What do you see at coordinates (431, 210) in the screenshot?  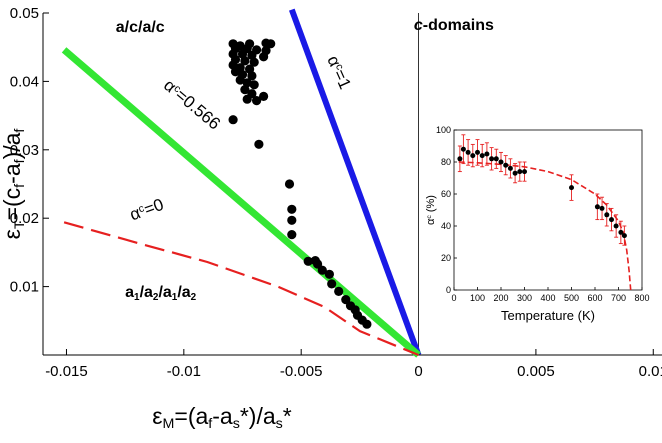 I see `inset-y-axis-label: αc (%)` at bounding box center [431, 210].